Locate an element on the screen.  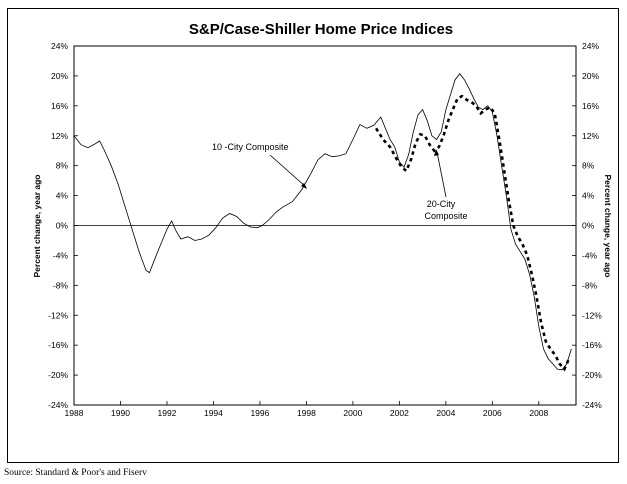
y-tick-label-left: 20% is located at coordinates (59, 76).